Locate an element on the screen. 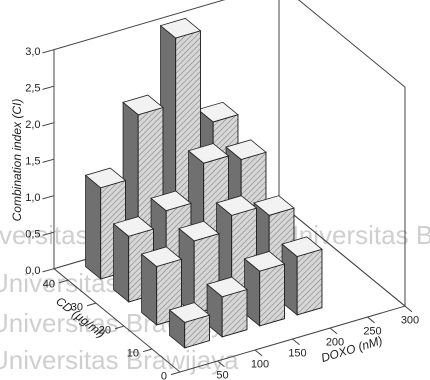  z-tick-label: 2,0 is located at coordinates (32, 125).